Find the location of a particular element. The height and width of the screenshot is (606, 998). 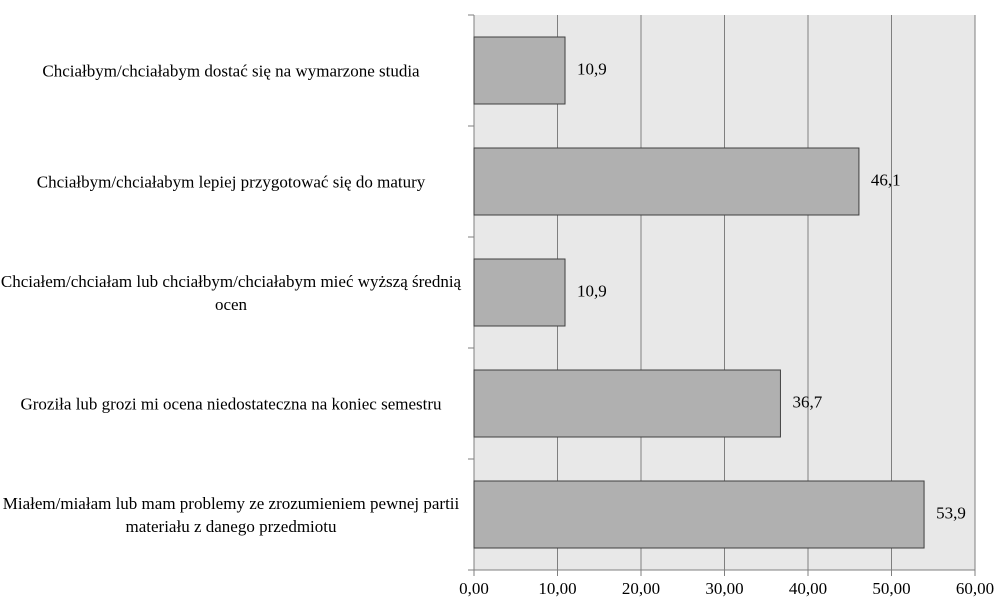

x-tick-label: 50,00 is located at coordinates (891, 588).